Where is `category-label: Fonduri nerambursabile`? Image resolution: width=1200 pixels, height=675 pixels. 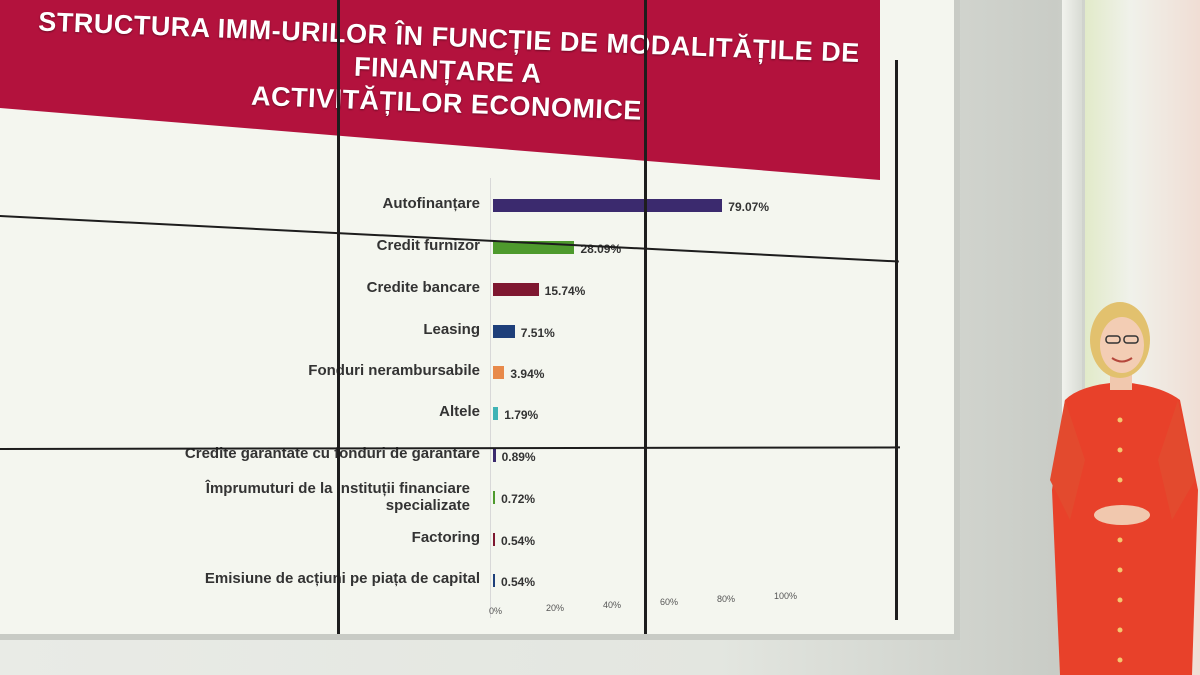
category-label: Fonduri nerambursabile is located at coordinates (394, 370).